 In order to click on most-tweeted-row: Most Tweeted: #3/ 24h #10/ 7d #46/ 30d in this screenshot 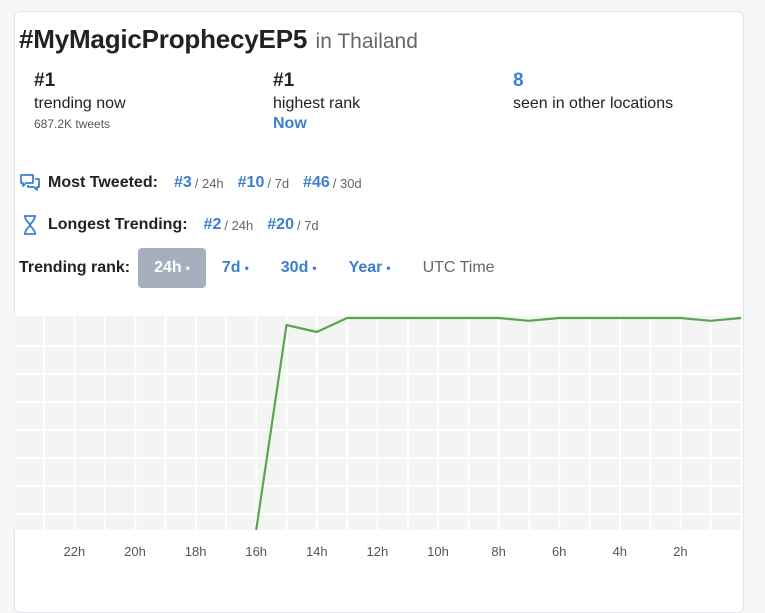, I will do `click(197, 183)`.